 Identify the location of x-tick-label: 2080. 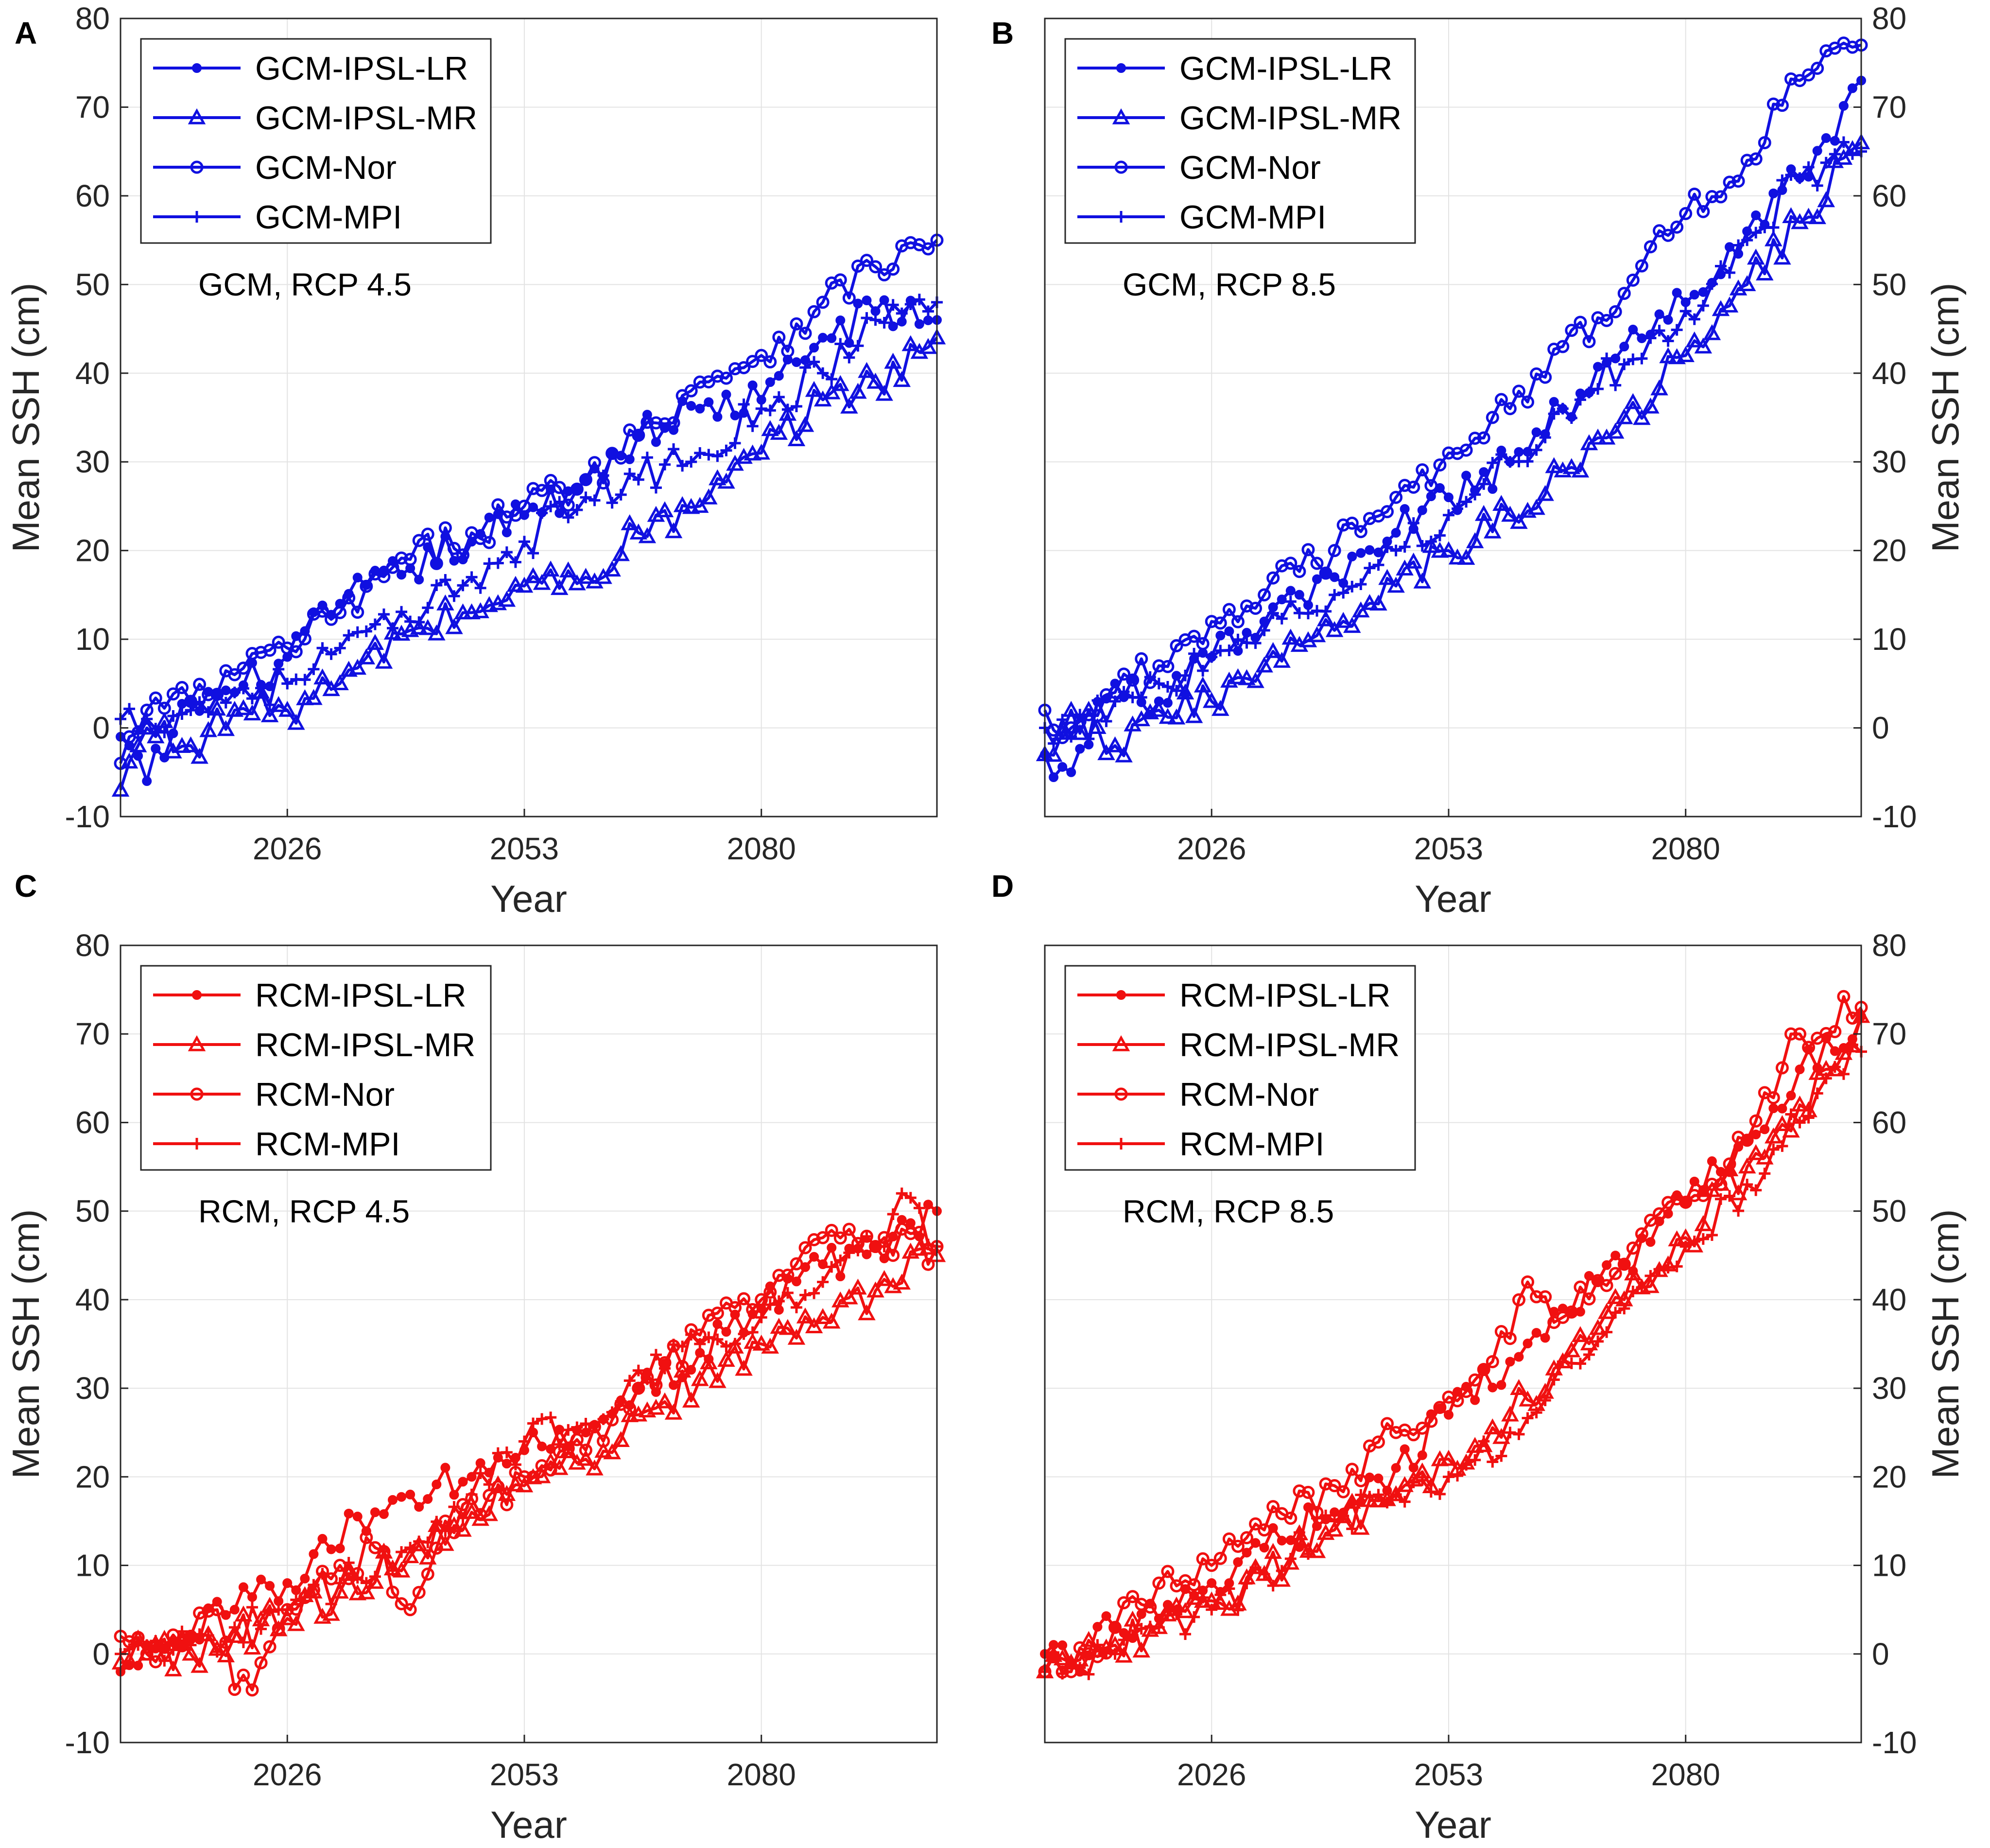
(1685, 1774).